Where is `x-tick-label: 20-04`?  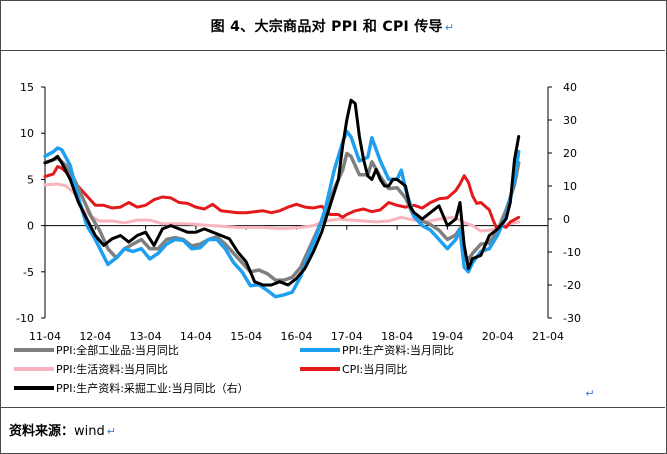
x-tick-label: 20-04 is located at coordinates (498, 336).